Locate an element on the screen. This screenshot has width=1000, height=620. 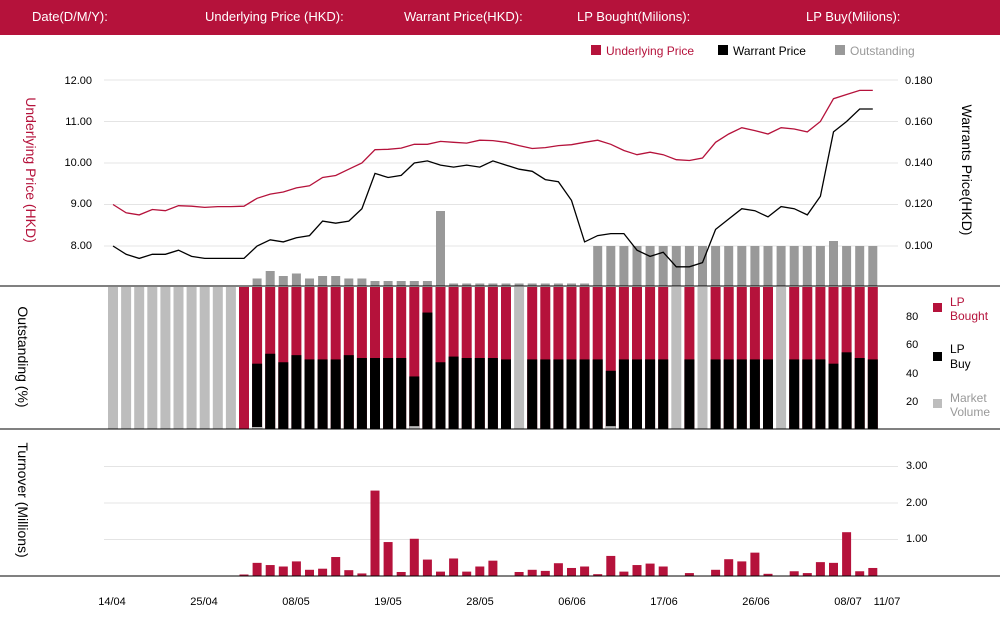
legend-market-volume-label: Market Volume is located at coordinates (970, 405).